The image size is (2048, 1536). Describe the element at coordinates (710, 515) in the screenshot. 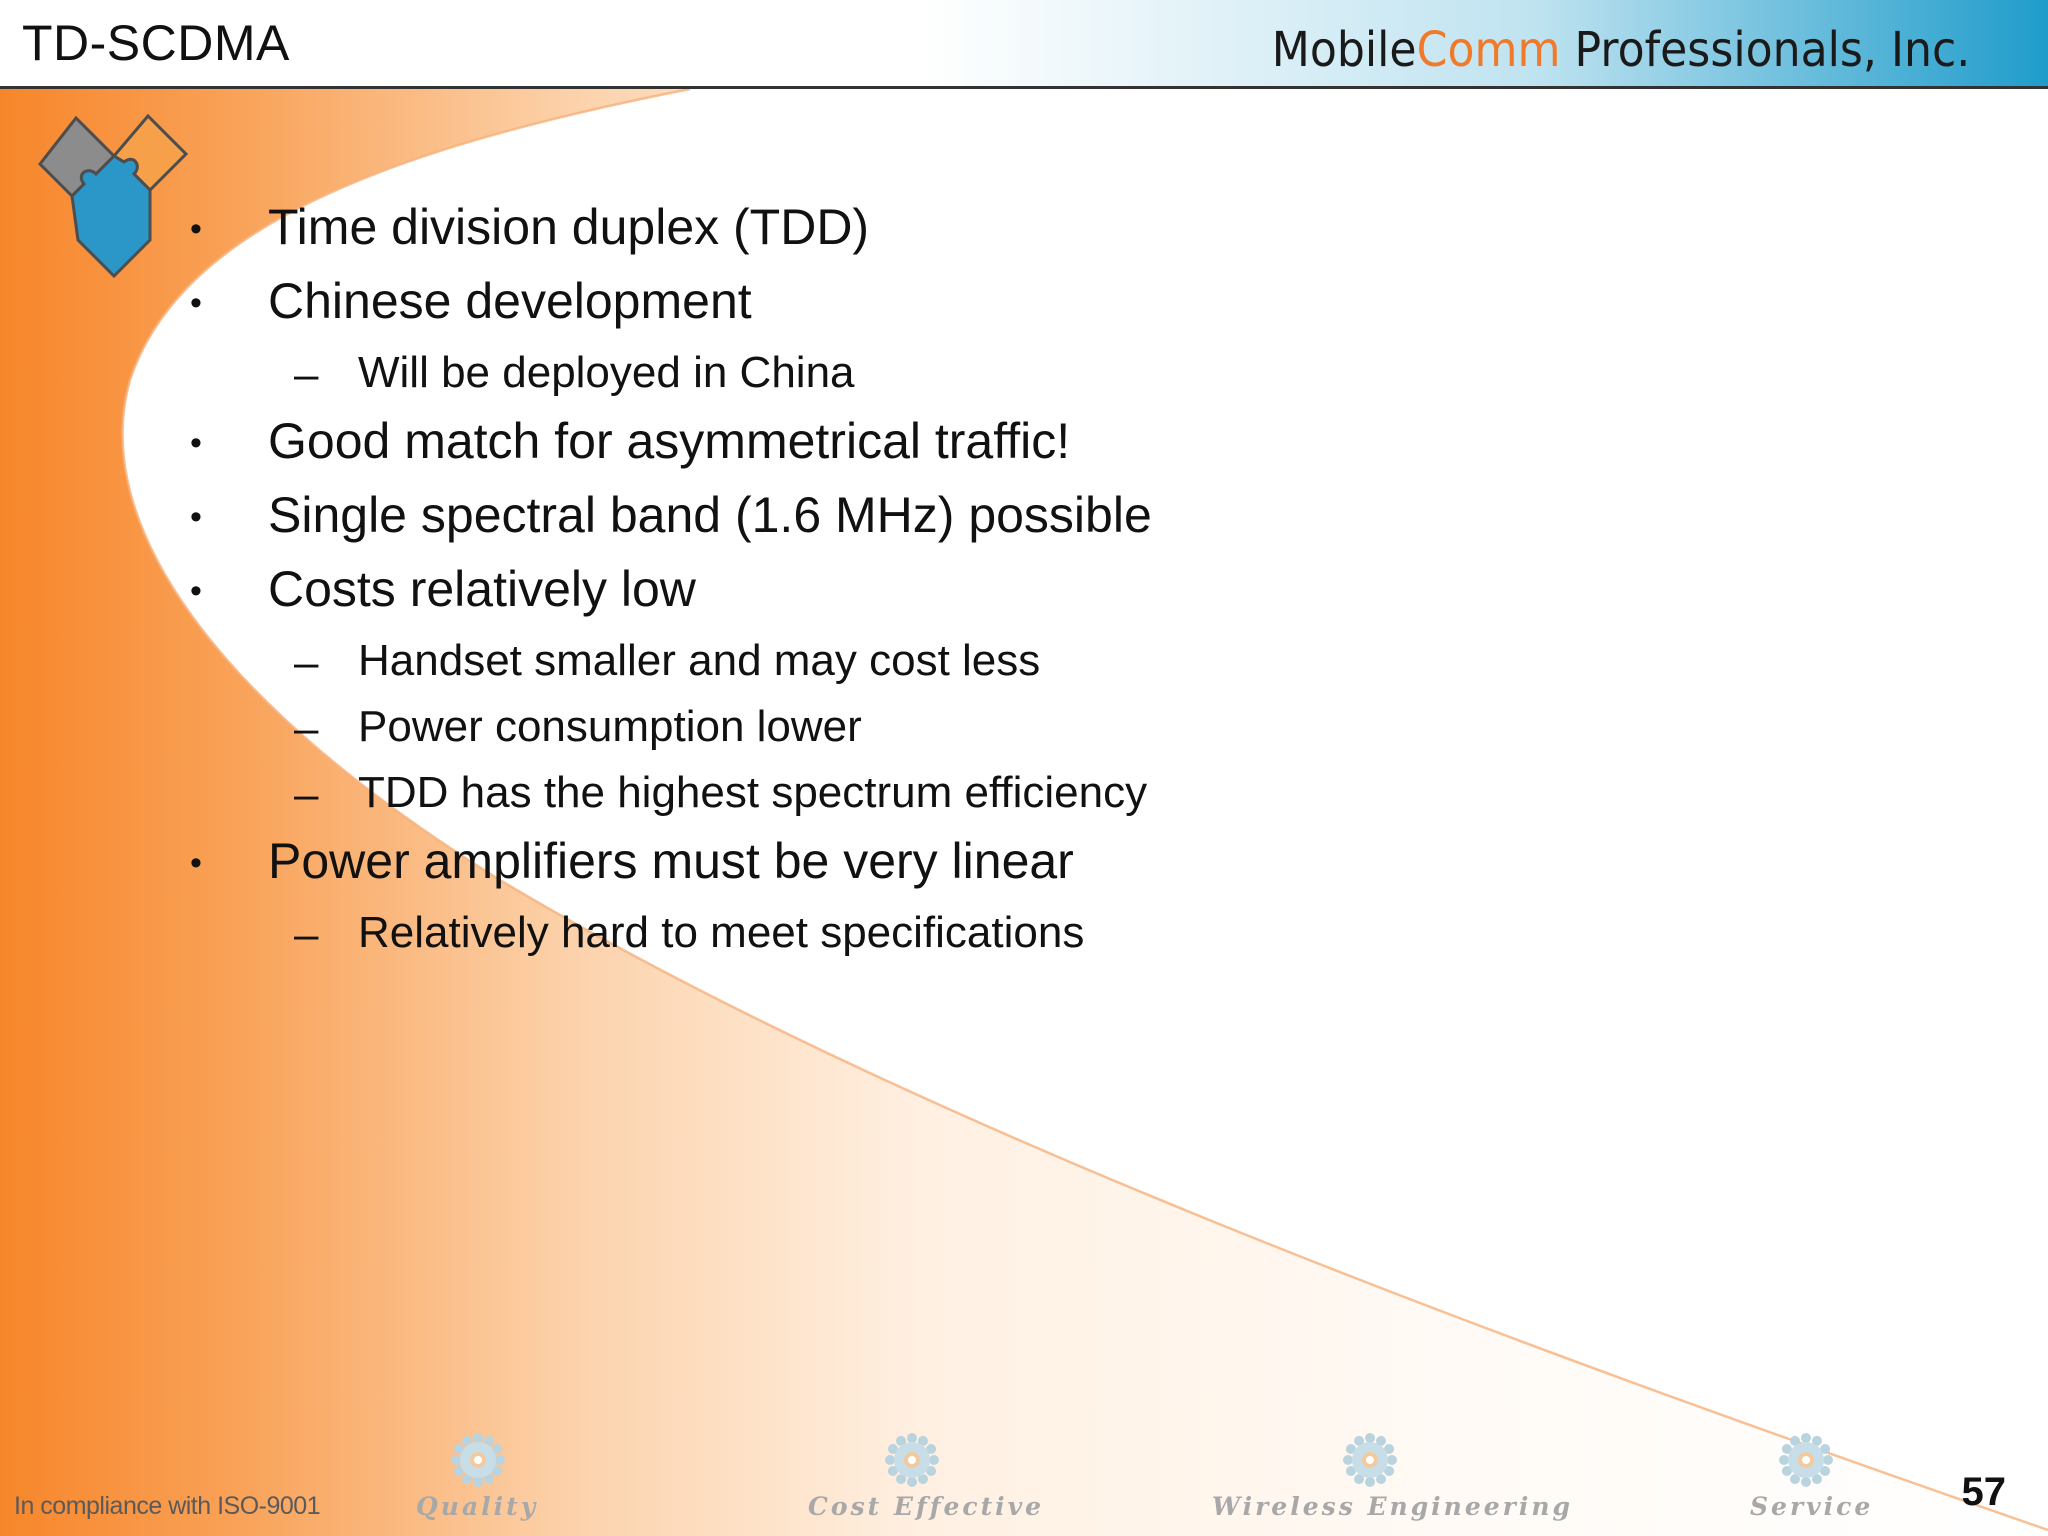

I see `bullet-item: Single spectral band (1.6 MHz) possible` at that location.